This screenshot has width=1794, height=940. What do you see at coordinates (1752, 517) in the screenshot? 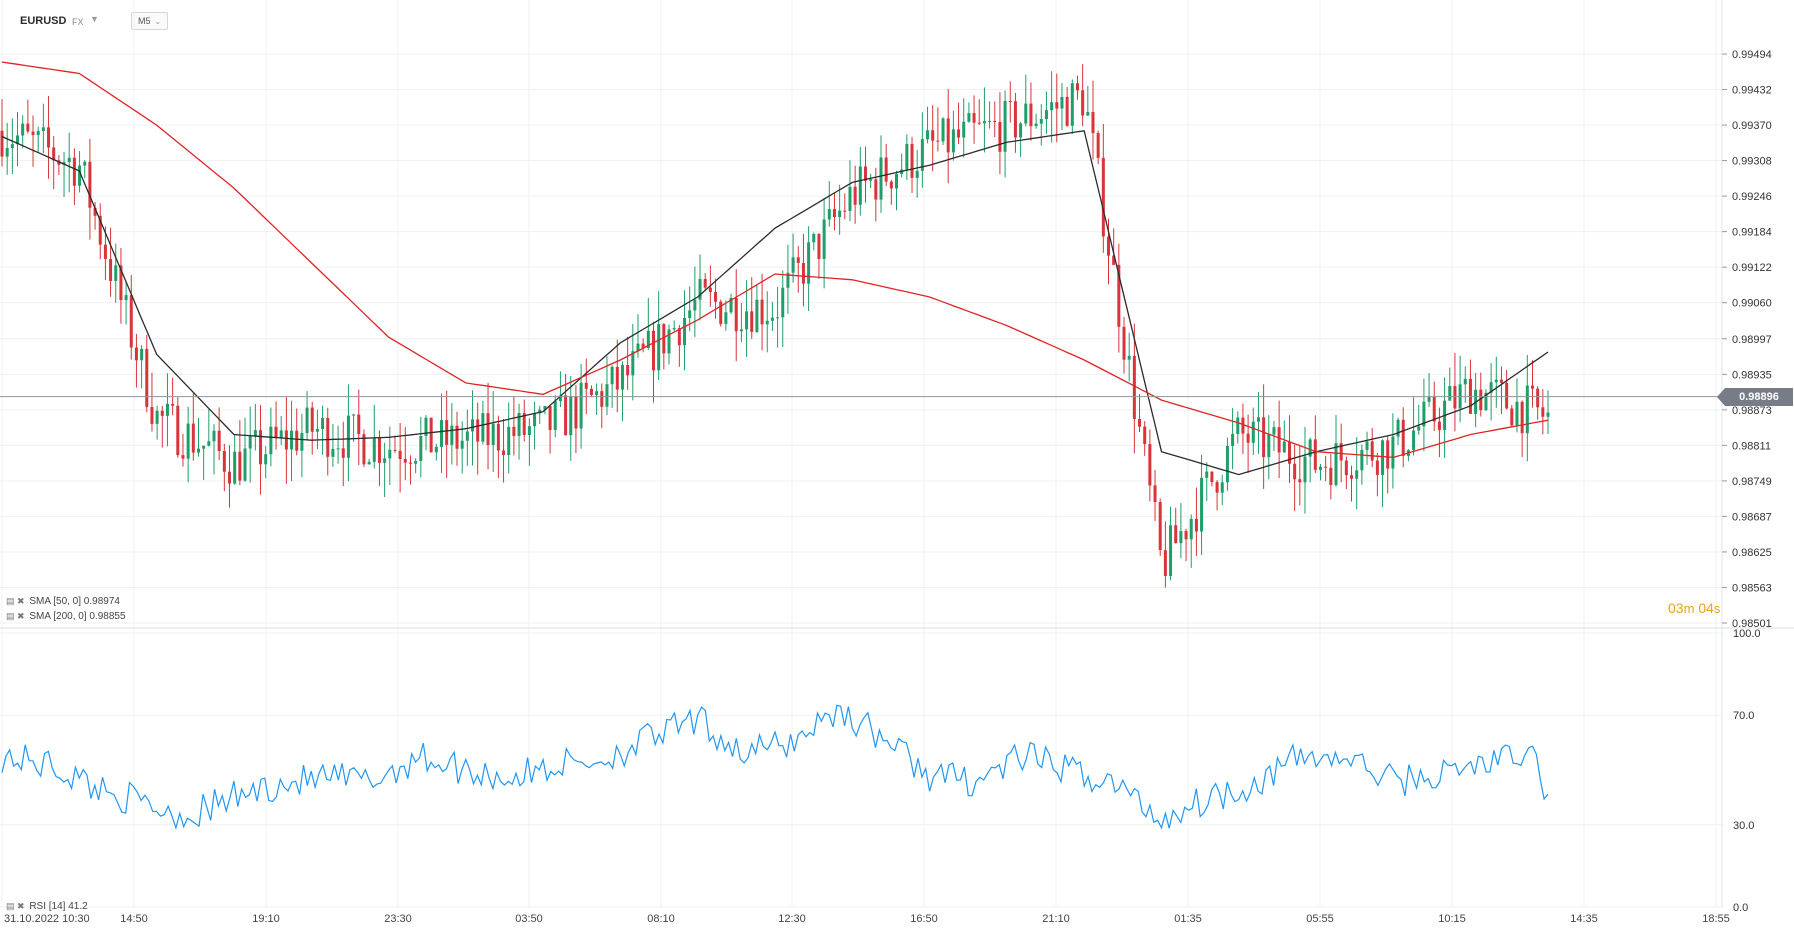
I see `price-tick-label: 0.98687` at bounding box center [1752, 517].